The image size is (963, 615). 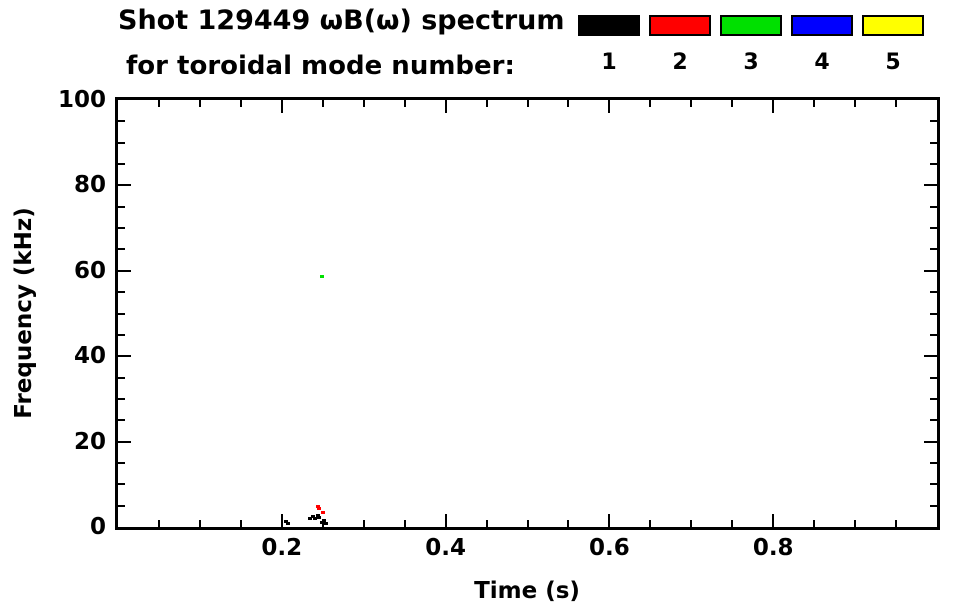 I want to click on legend-item-mode-5: 5, so click(x=893, y=45).